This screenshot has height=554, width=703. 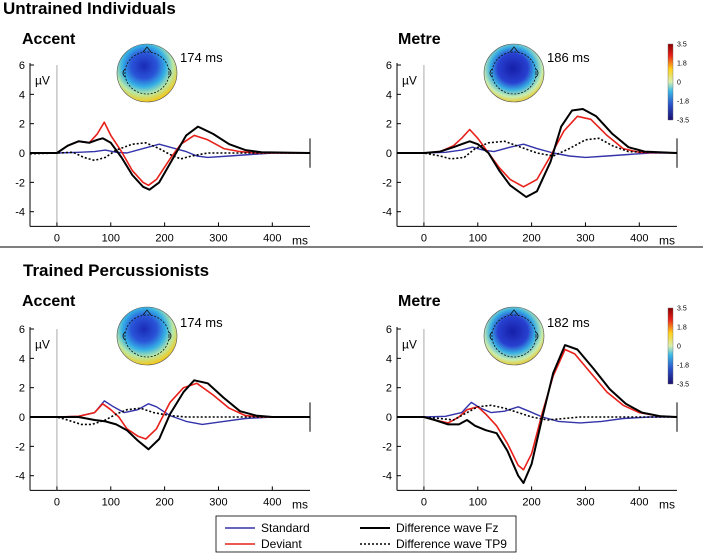 I want to click on legend-label: Difference wave TP9, so click(x=451, y=544).